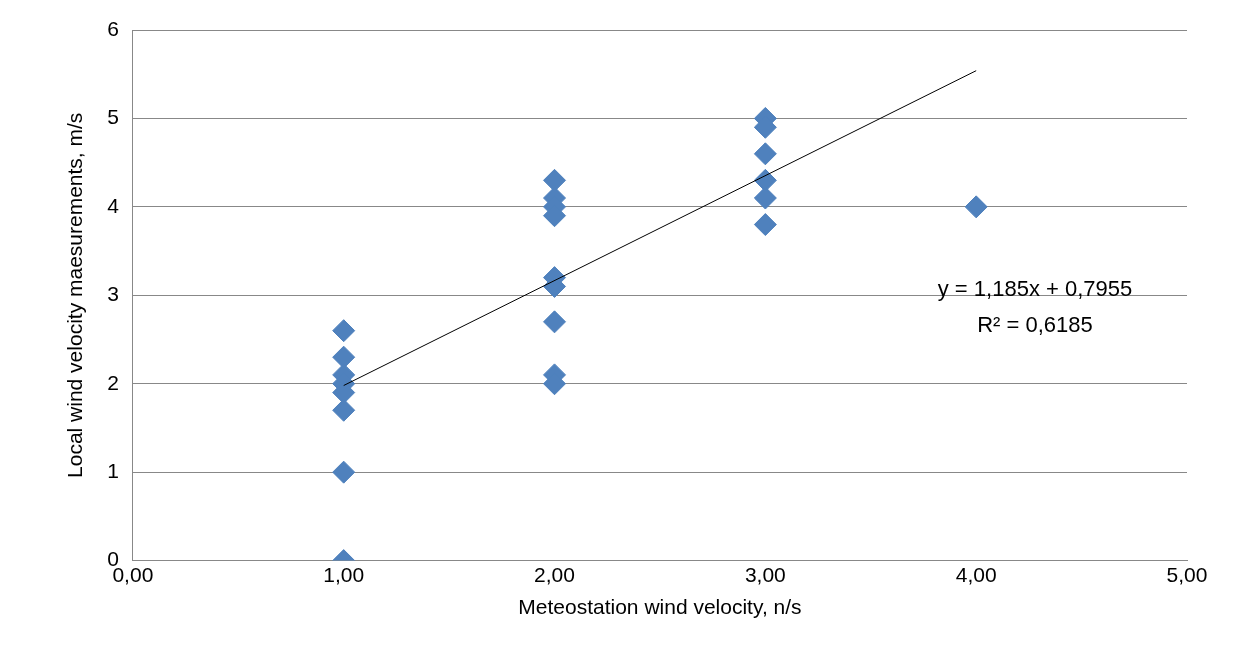  Describe the element at coordinates (113, 205) in the screenshot. I see `y-tick-label: 4` at that location.